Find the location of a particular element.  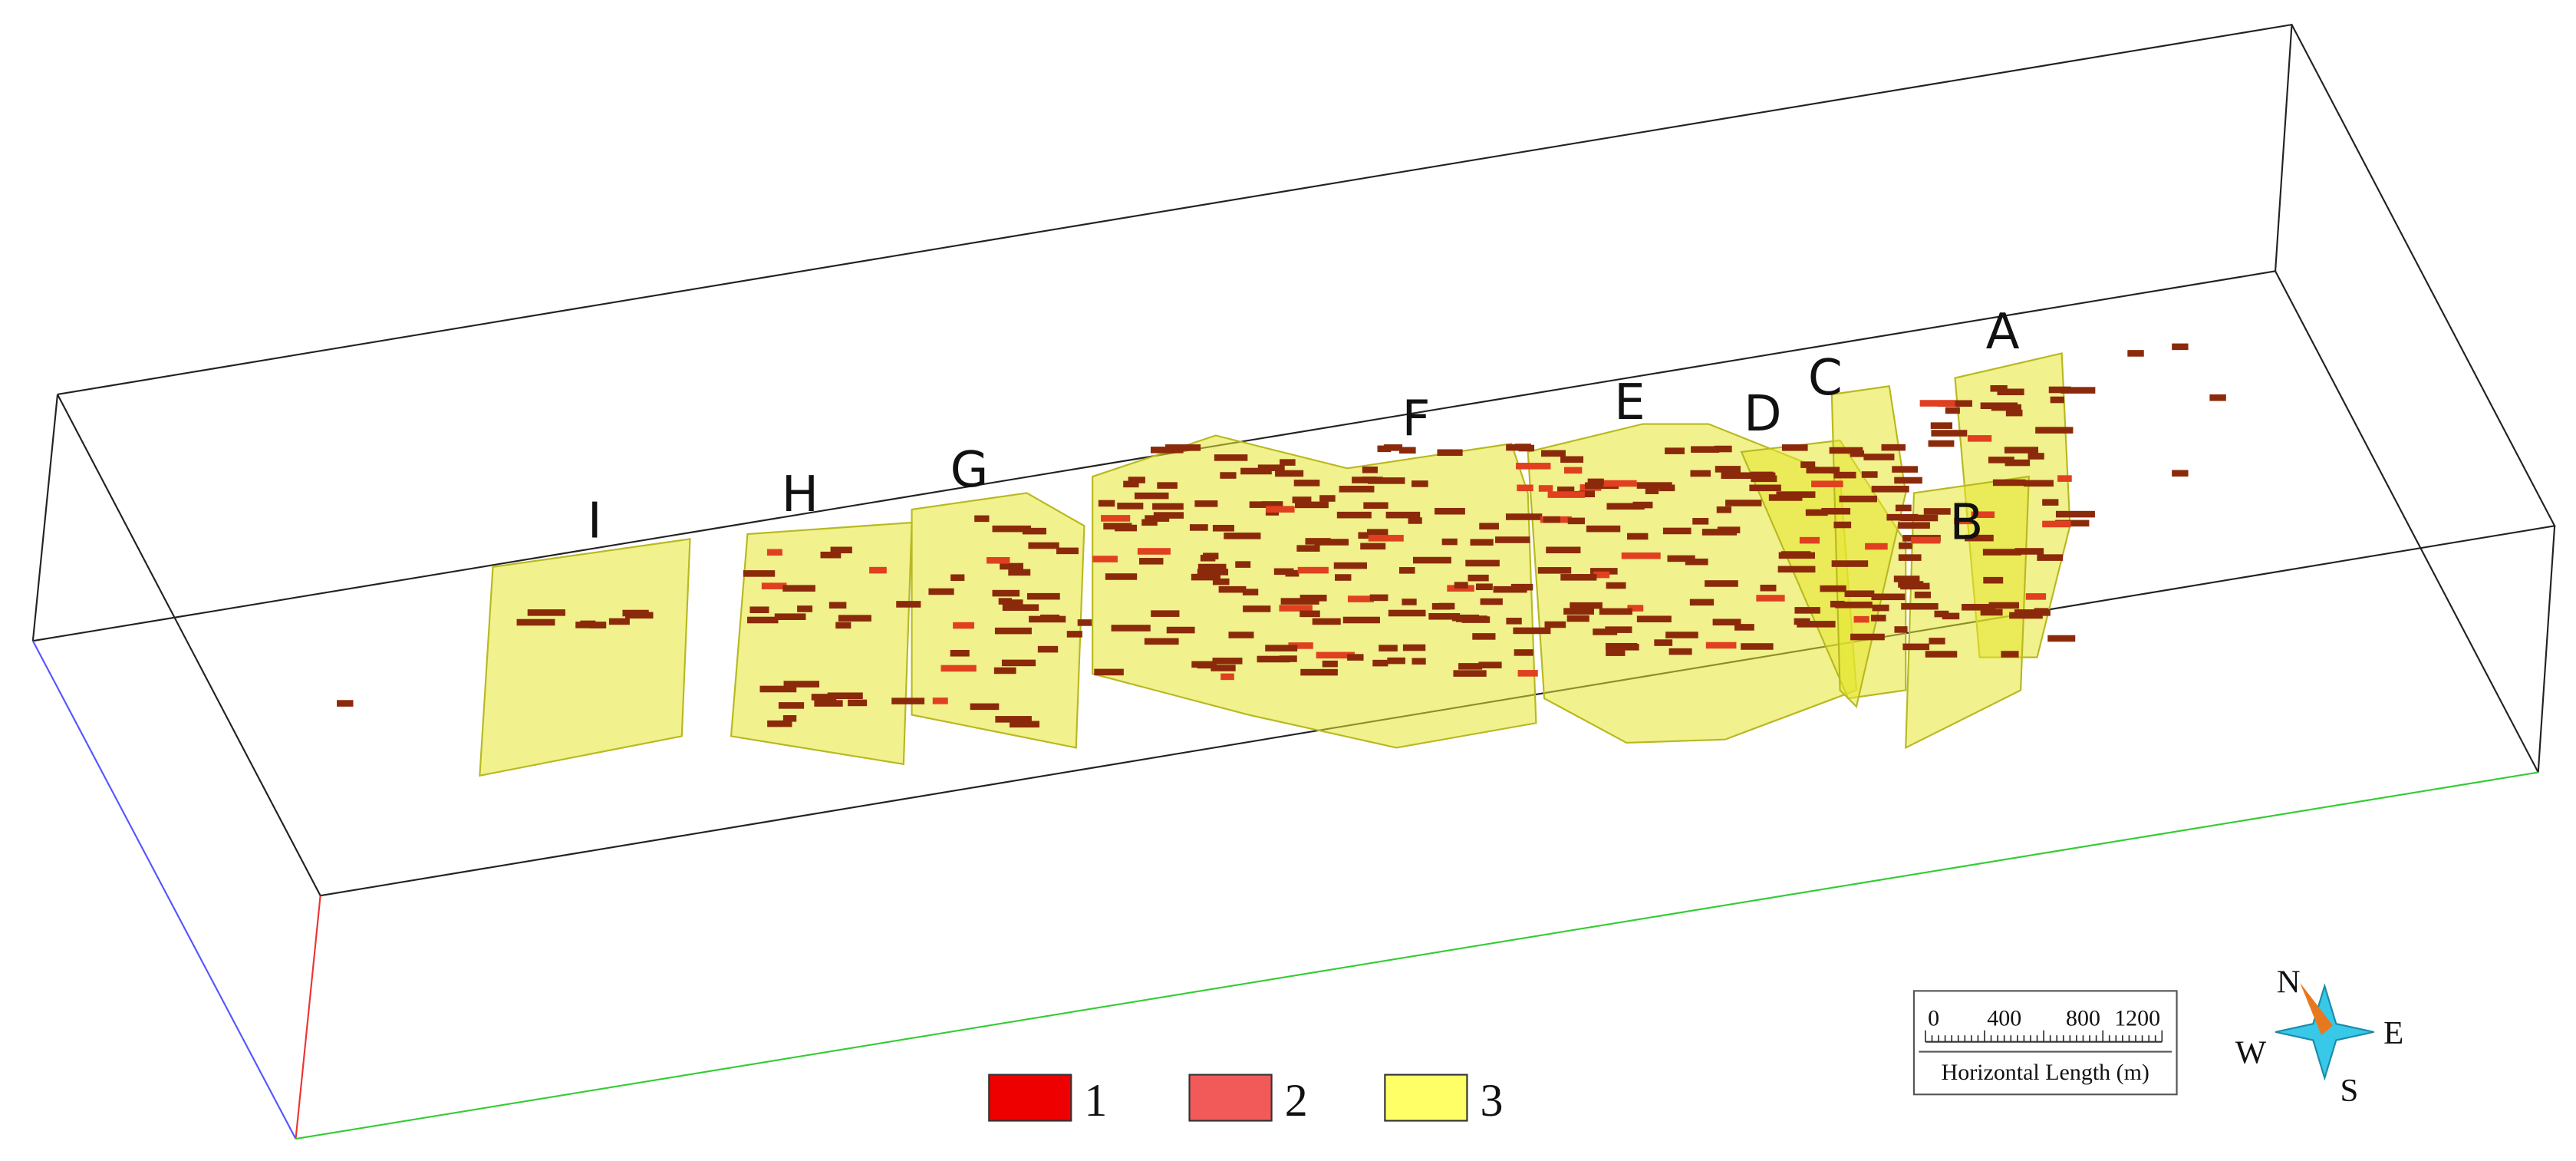

zone-label: C is located at coordinates (1825, 378).